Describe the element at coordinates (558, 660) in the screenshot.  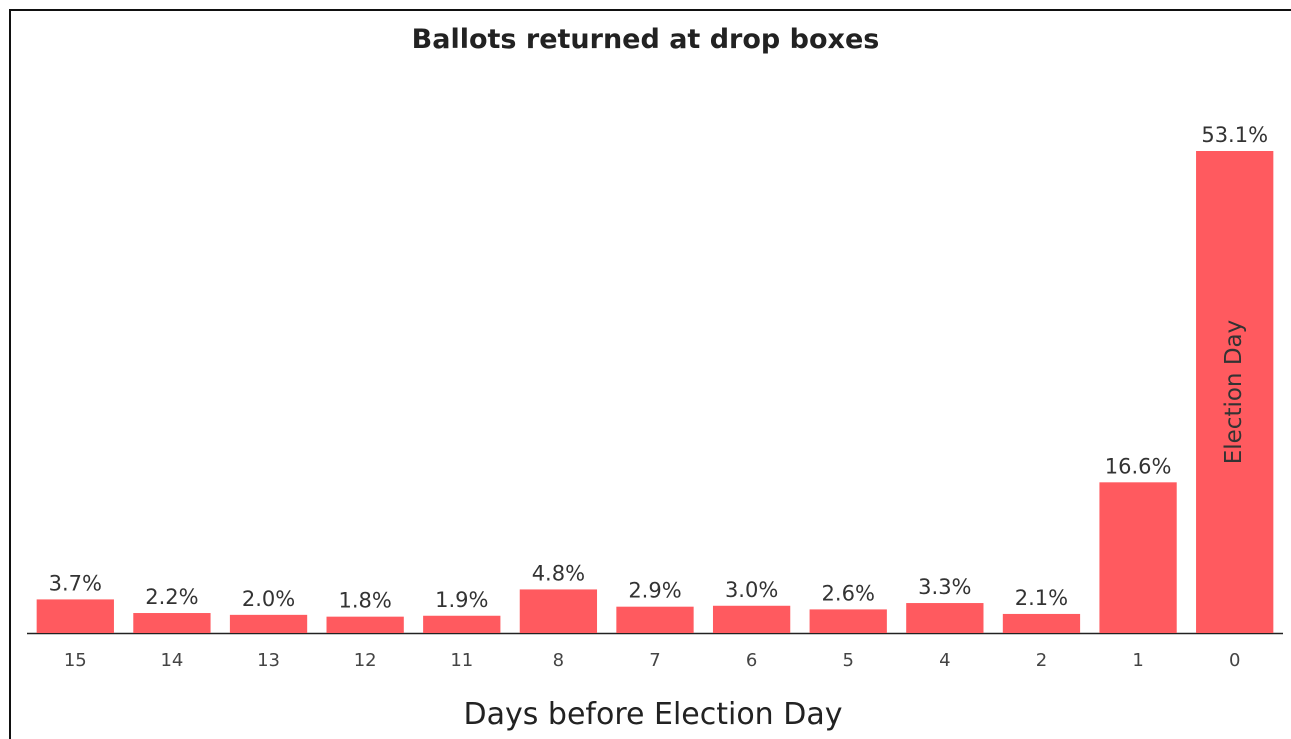
I see `x-tick-label-8: 8` at that location.